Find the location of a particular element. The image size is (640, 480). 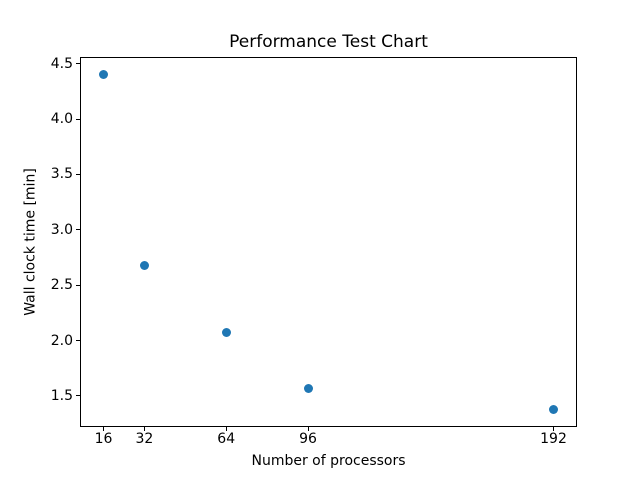

x-tick-label: 192 is located at coordinates (553, 439).